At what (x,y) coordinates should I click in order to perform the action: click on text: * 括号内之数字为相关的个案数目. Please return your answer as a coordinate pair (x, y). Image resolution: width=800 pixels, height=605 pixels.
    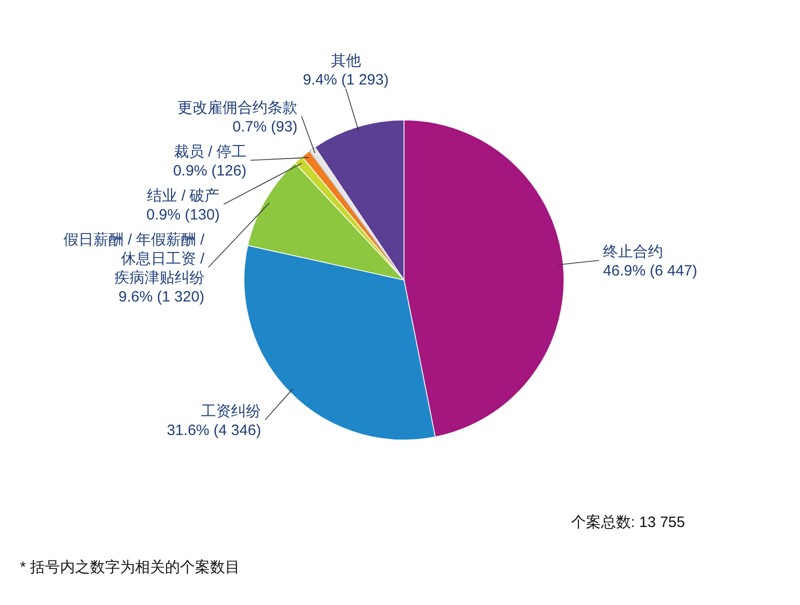
    Looking at the image, I should click on (130, 567).